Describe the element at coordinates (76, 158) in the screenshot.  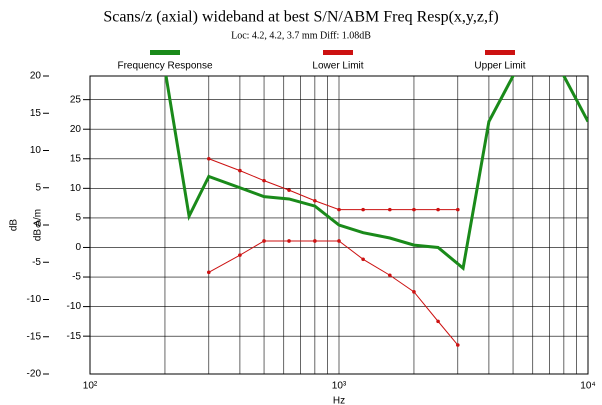
I see `y2-tick-label: 15` at that location.